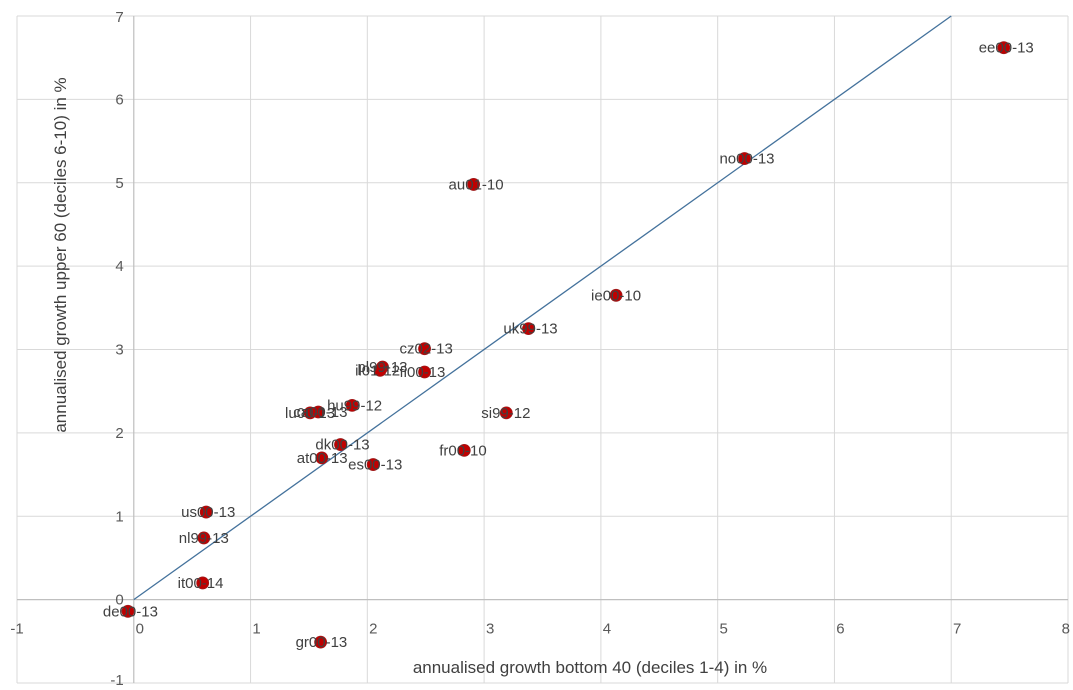  Describe the element at coordinates (310, 413) in the screenshot. I see `point-label: lu00-13` at that location.